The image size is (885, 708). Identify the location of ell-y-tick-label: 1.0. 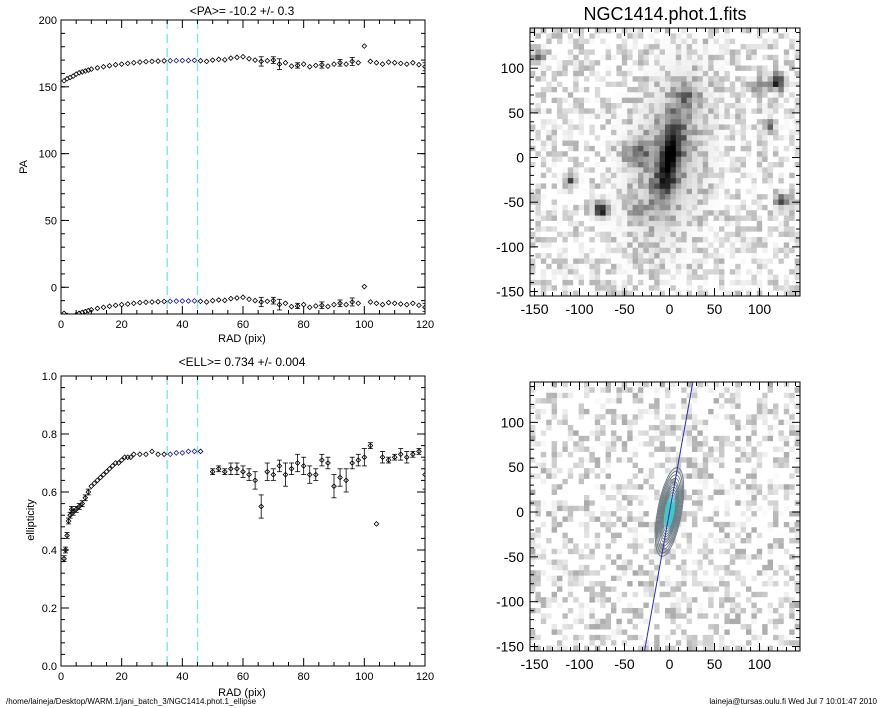
(49, 377).